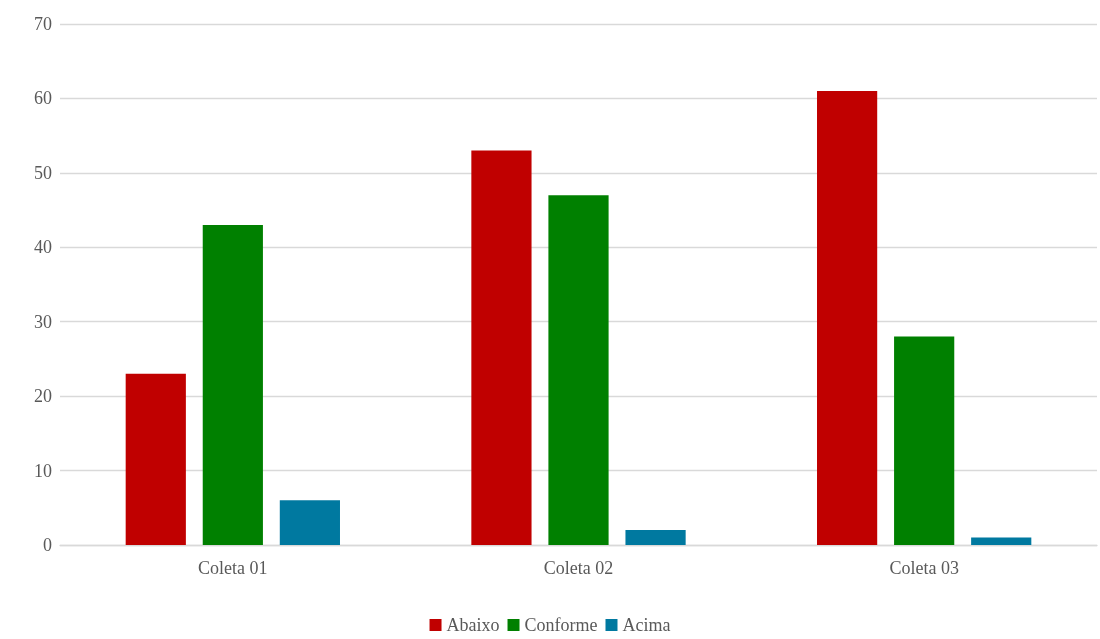  What do you see at coordinates (578, 568) in the screenshot?
I see `x-tick-label: Coleta 02` at bounding box center [578, 568].